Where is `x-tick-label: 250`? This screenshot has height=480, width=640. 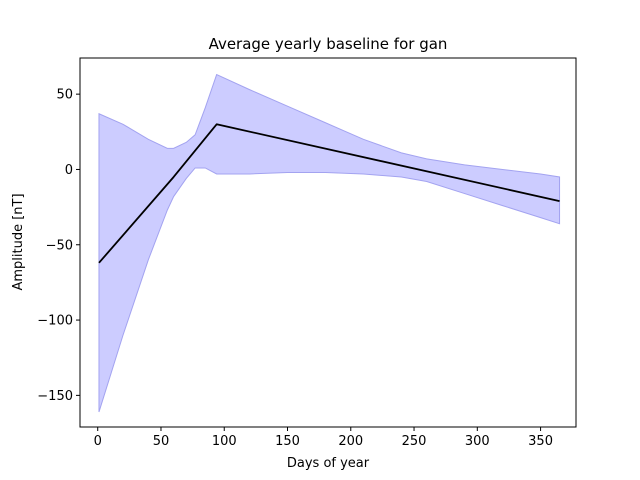 x-tick-label: 250 is located at coordinates (414, 441).